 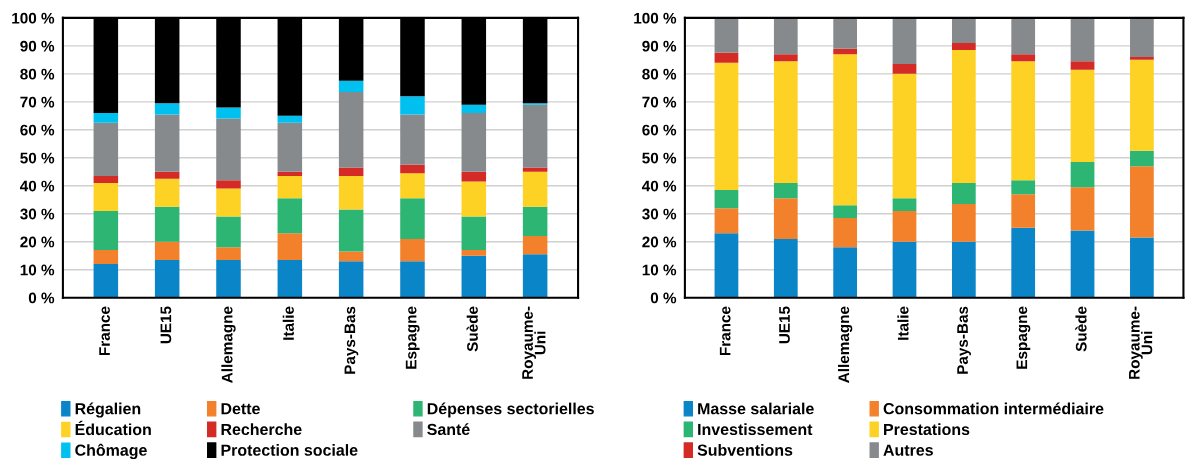 I want to click on y-tick-label: 70 %, so click(x=659, y=102).